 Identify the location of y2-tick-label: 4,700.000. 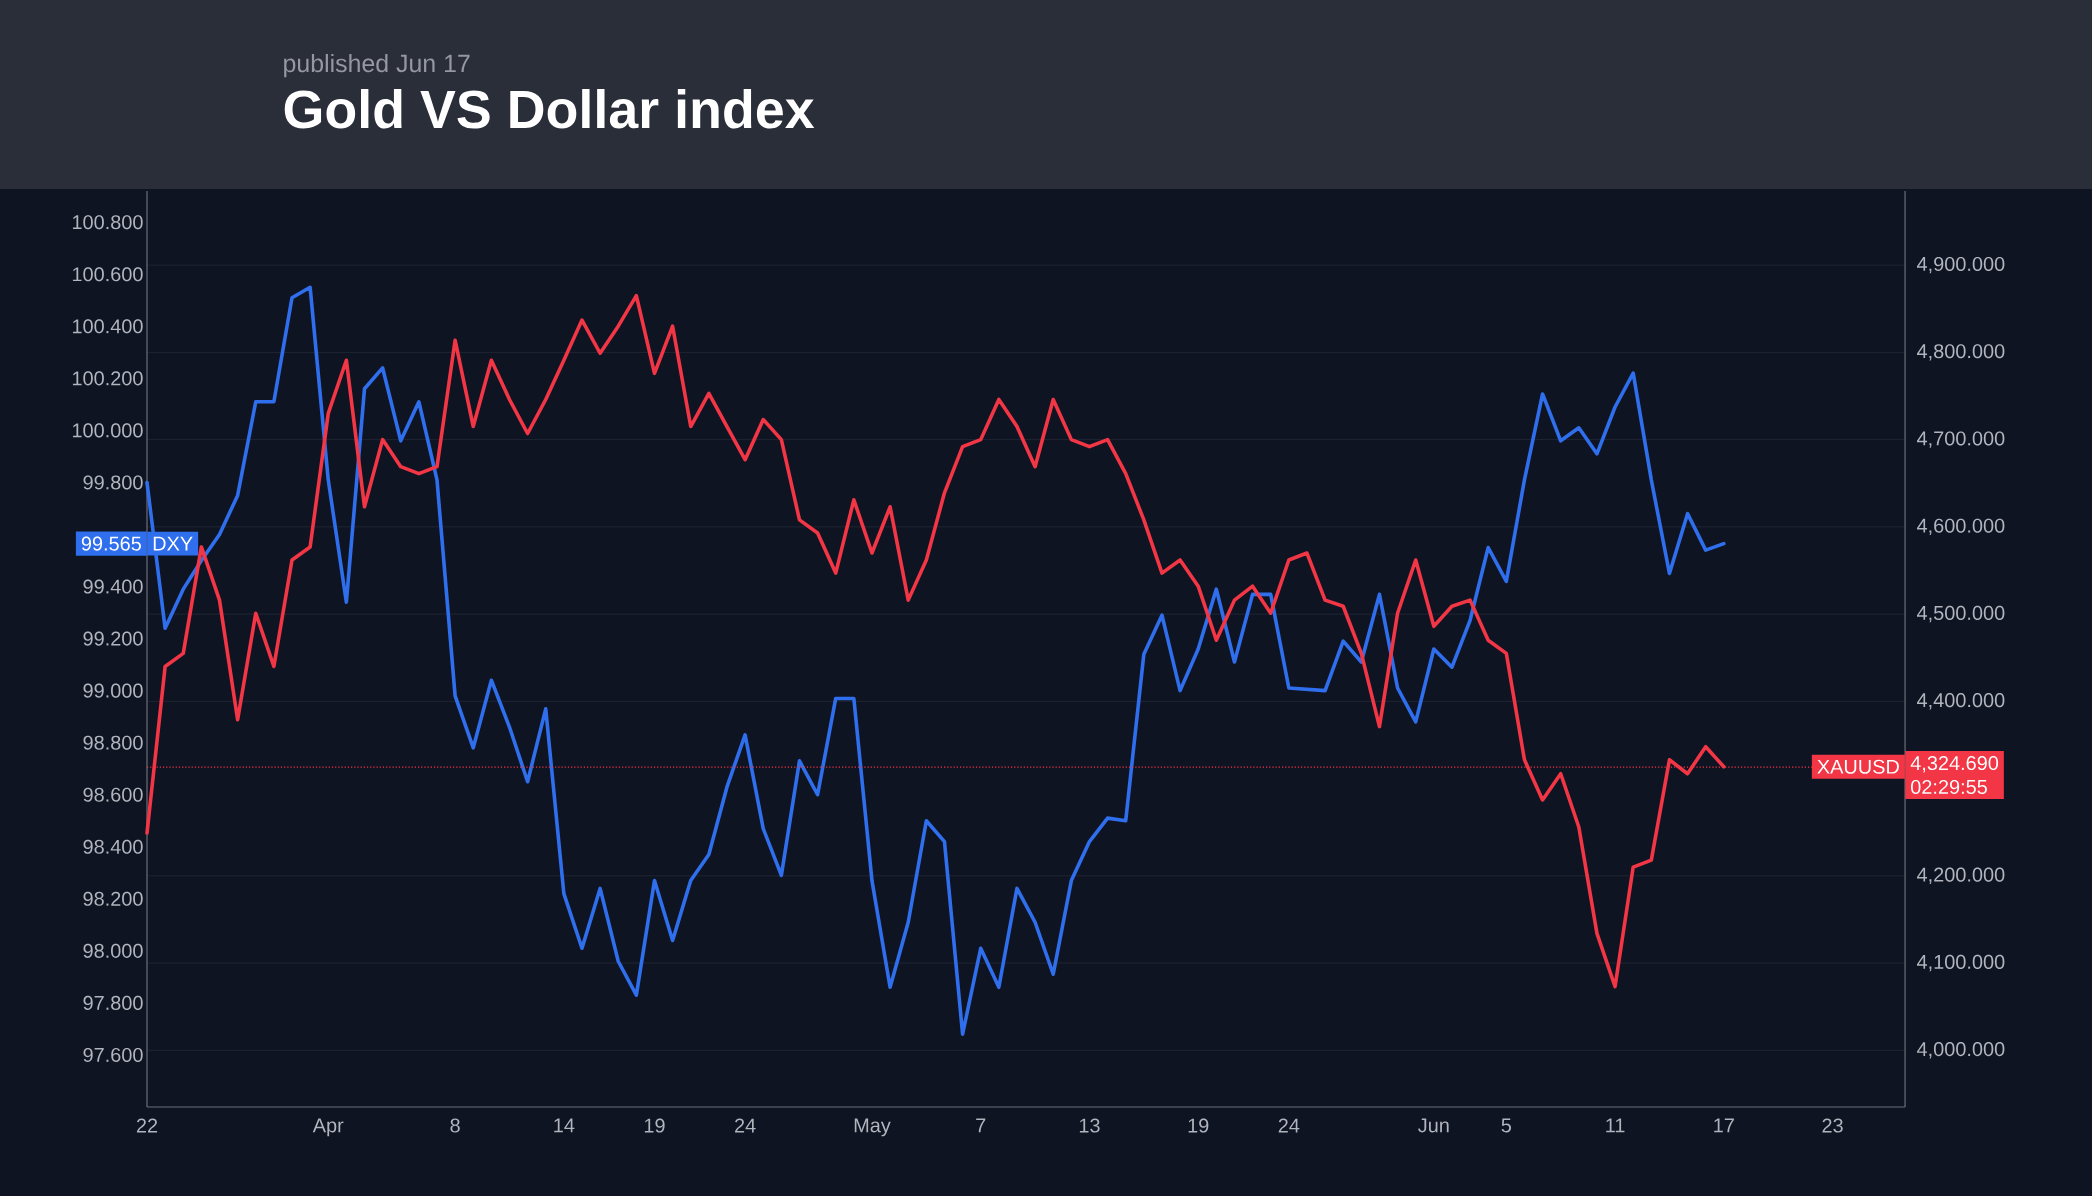
(1961, 439).